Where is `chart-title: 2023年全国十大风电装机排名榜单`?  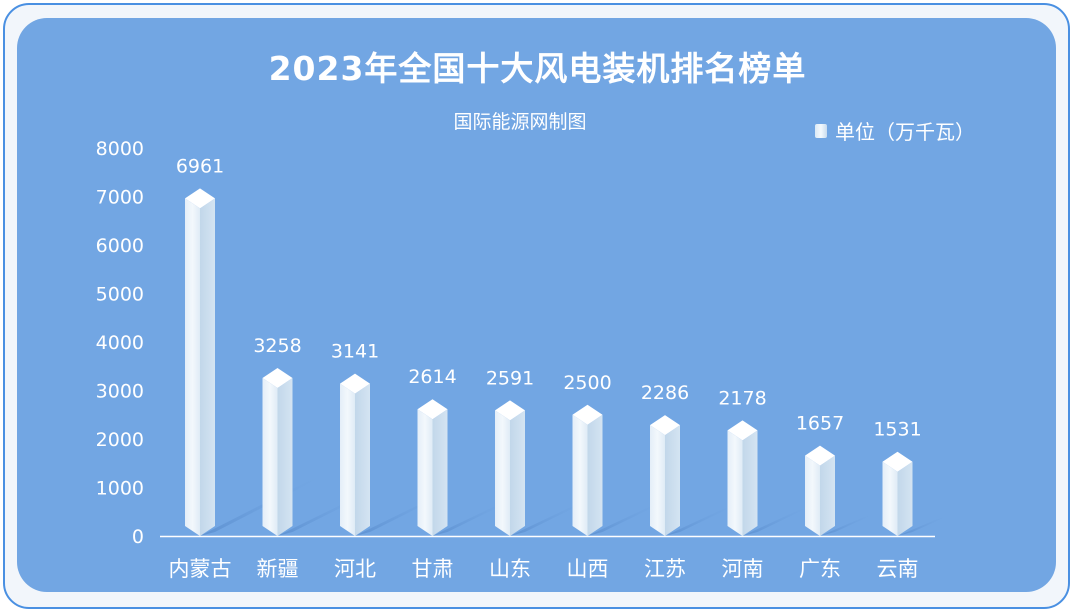 chart-title: 2023年全国十大风电装机排名榜单 is located at coordinates (537, 68).